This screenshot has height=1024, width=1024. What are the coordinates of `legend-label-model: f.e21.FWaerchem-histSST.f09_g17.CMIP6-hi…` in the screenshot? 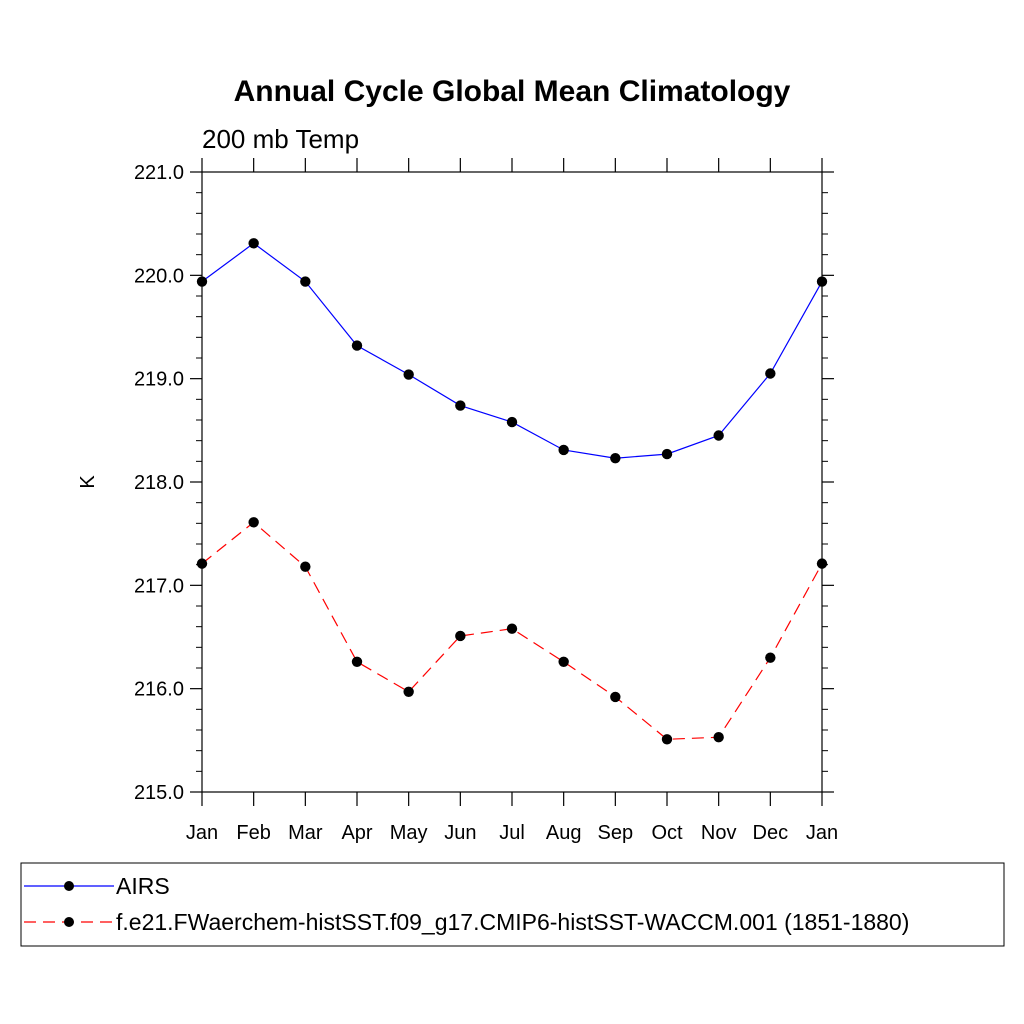 It's located at (512, 922).